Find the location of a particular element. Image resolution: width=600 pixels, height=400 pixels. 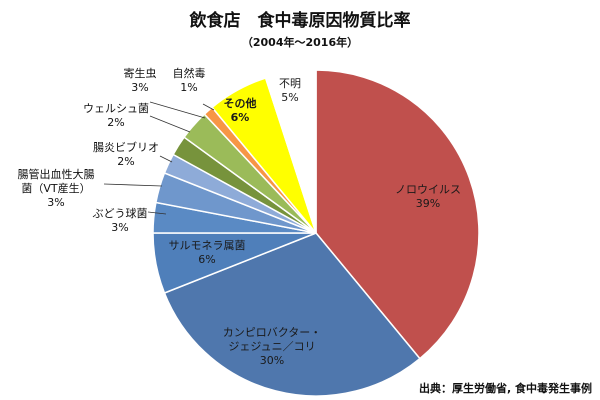

slice-label: 腸管出血性大腸菌（VT産生） 3% is located at coordinates (56, 188).